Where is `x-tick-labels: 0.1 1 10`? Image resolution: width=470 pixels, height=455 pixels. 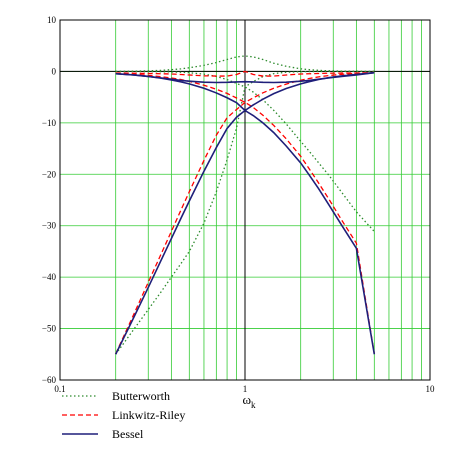
x-tick-labels: 0.1 1 10 is located at coordinates (244, 389).